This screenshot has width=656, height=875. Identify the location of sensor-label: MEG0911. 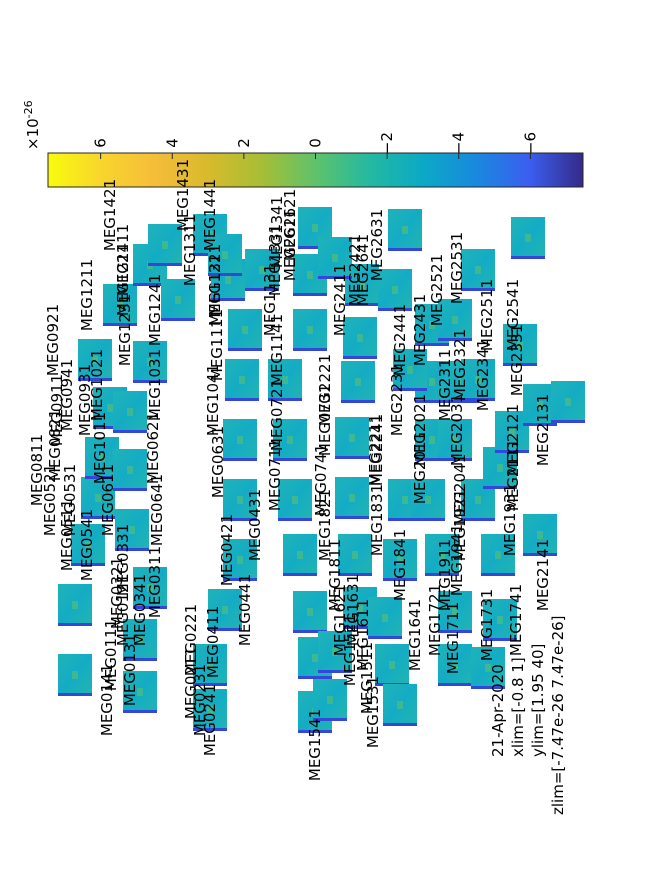
(57, 410).